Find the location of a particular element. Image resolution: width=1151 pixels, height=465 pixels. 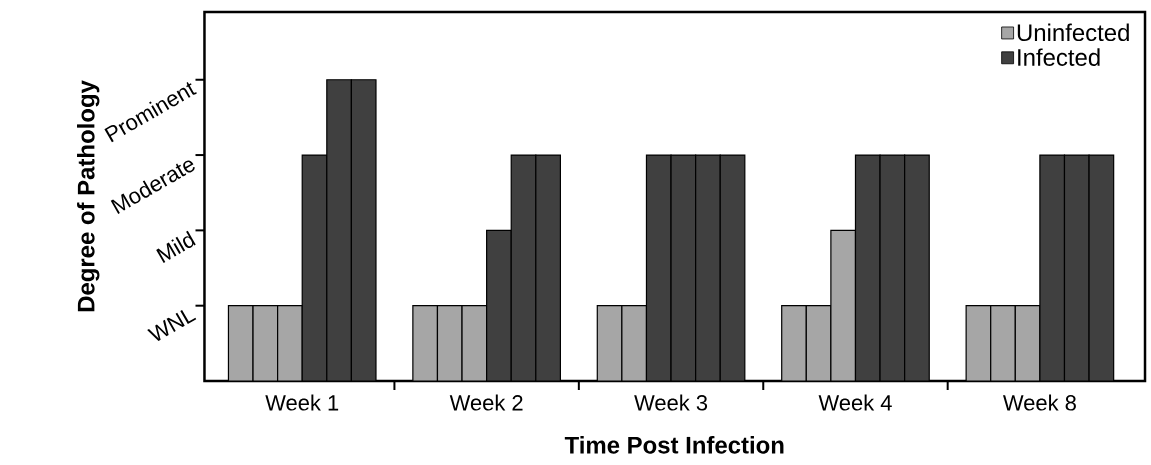

x-axis-title: Time Post Infection is located at coordinates (674, 445).